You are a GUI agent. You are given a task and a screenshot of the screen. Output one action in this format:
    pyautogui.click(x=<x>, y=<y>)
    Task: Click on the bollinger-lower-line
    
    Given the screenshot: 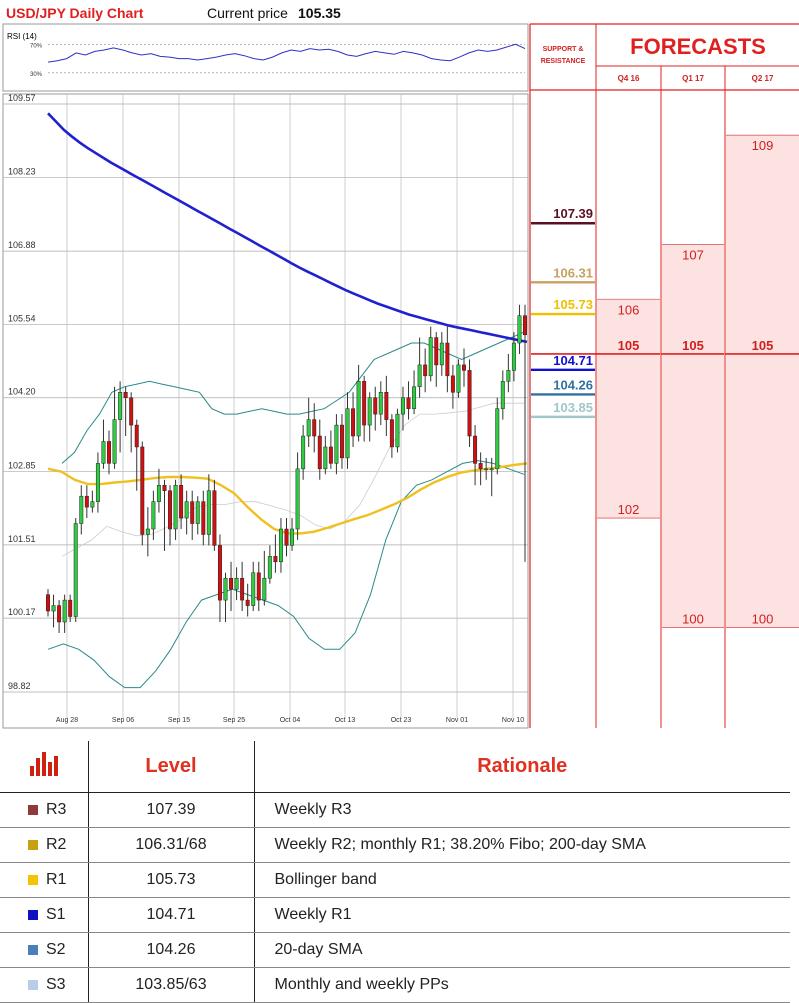 What is the action you would take?
    pyautogui.click(x=286, y=574)
    